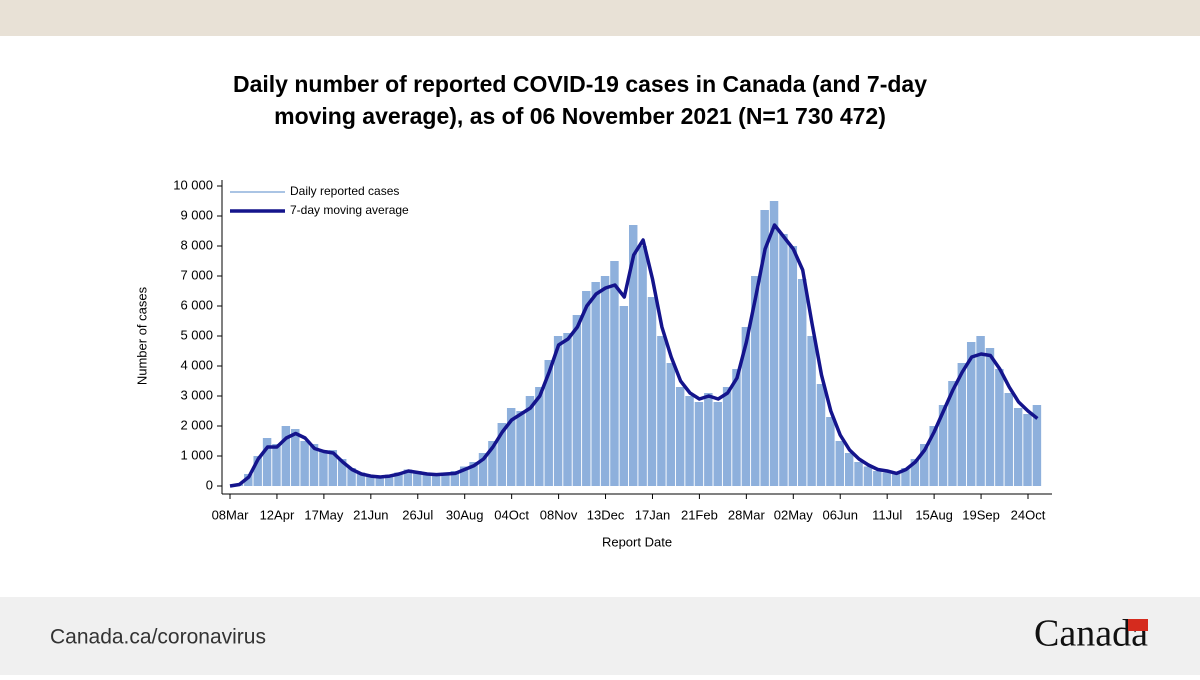  What do you see at coordinates (600, 636) in the screenshot?
I see `footer-band` at bounding box center [600, 636].